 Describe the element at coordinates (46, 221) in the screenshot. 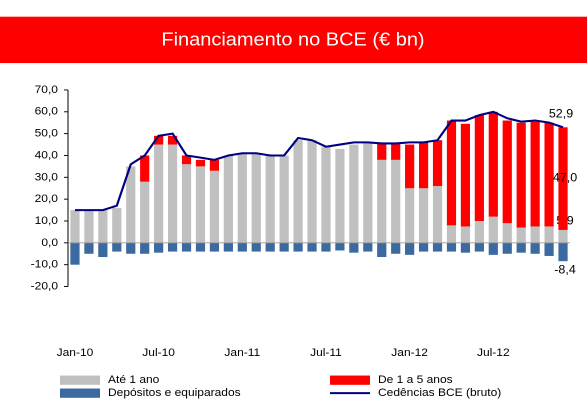

I see `y-tick-label: 10,0` at that location.